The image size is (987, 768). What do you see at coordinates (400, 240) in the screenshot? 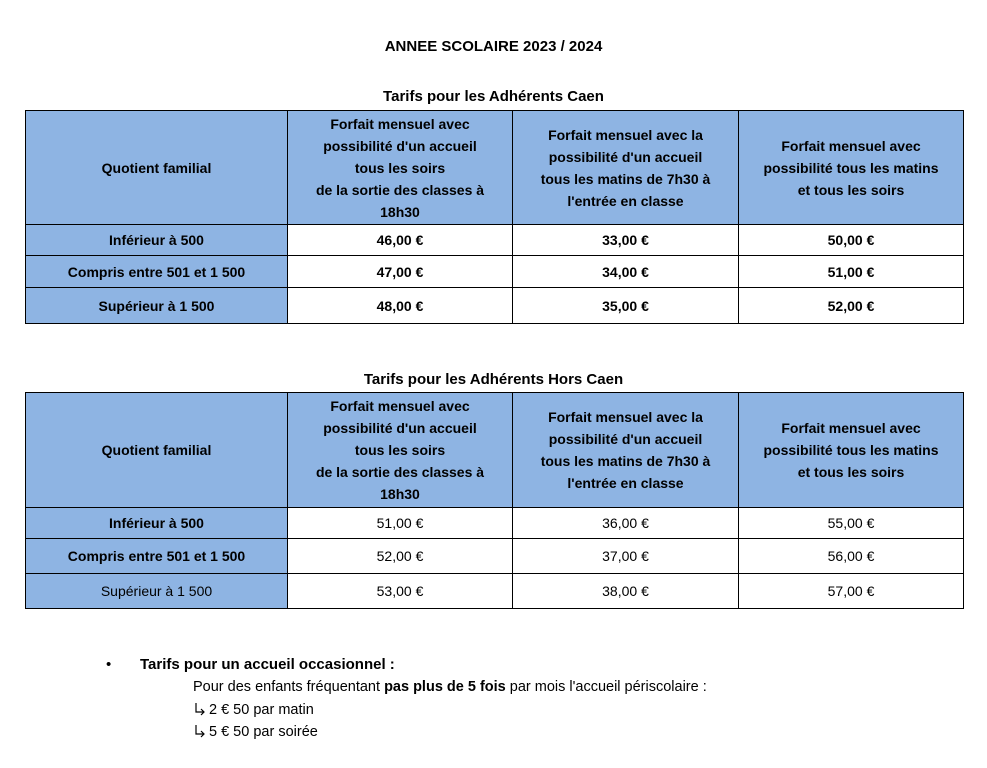
I see `price-cell: 46,00 €` at bounding box center [400, 240].